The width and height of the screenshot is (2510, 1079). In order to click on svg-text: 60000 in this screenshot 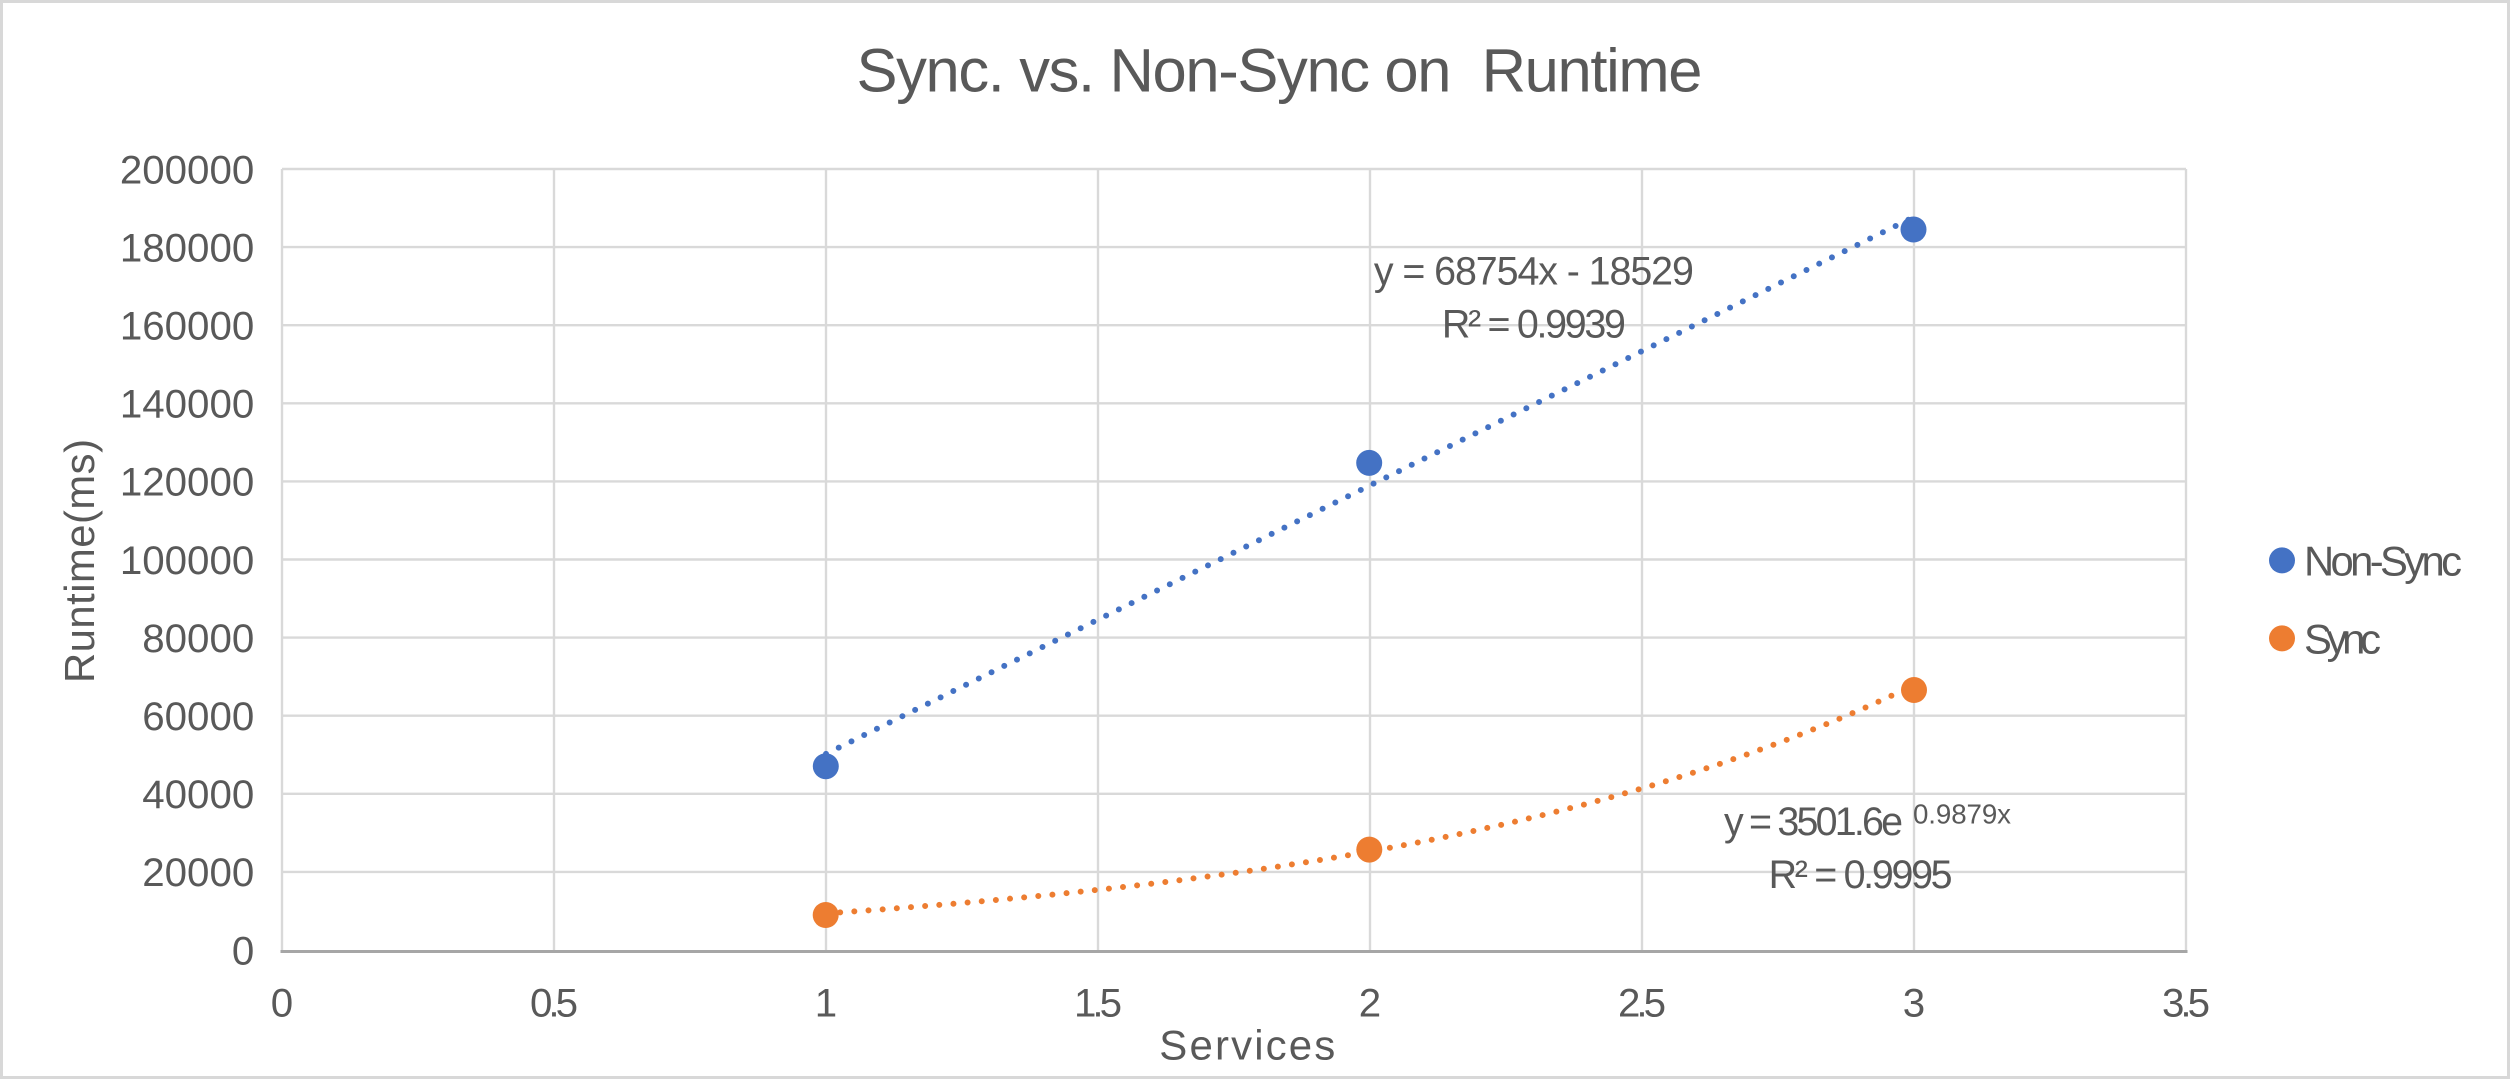, I will do `click(198, 716)`.